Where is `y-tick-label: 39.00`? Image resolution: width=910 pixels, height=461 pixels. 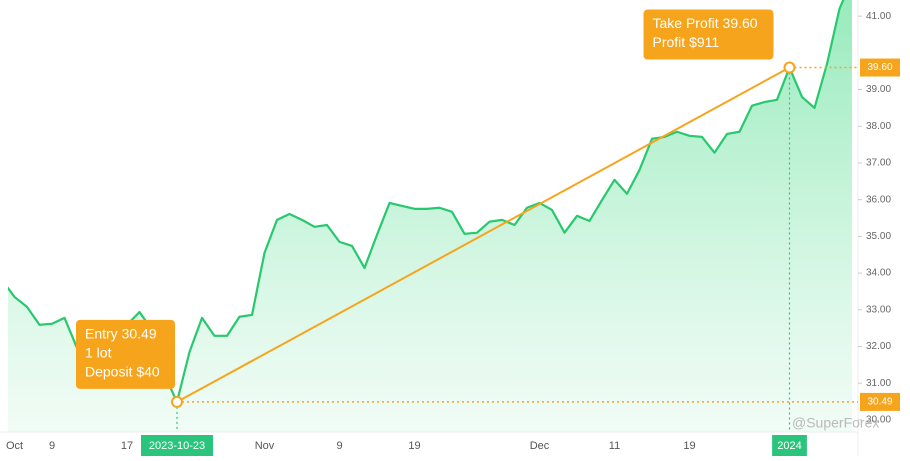 y-tick-label: 39.00 is located at coordinates (878, 89).